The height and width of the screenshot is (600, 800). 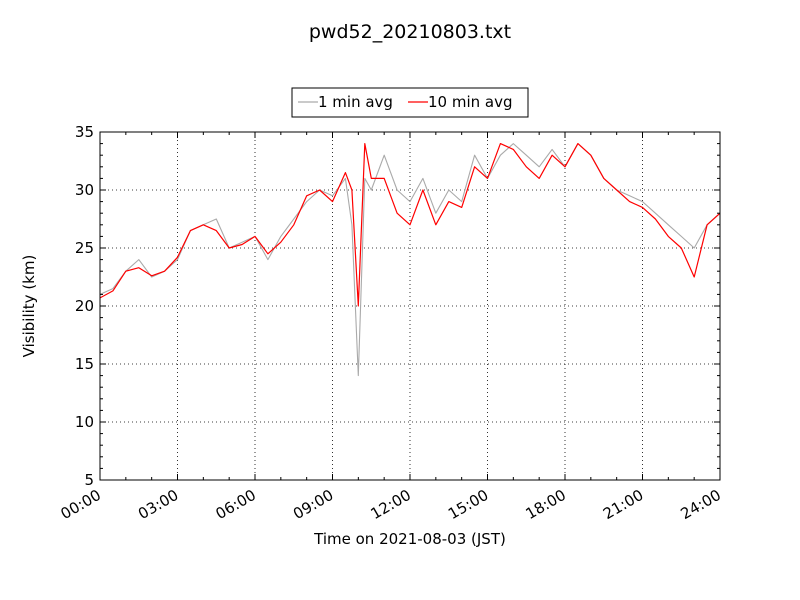 I want to click on legend-label-10min: 10 min avg, so click(x=470, y=102).